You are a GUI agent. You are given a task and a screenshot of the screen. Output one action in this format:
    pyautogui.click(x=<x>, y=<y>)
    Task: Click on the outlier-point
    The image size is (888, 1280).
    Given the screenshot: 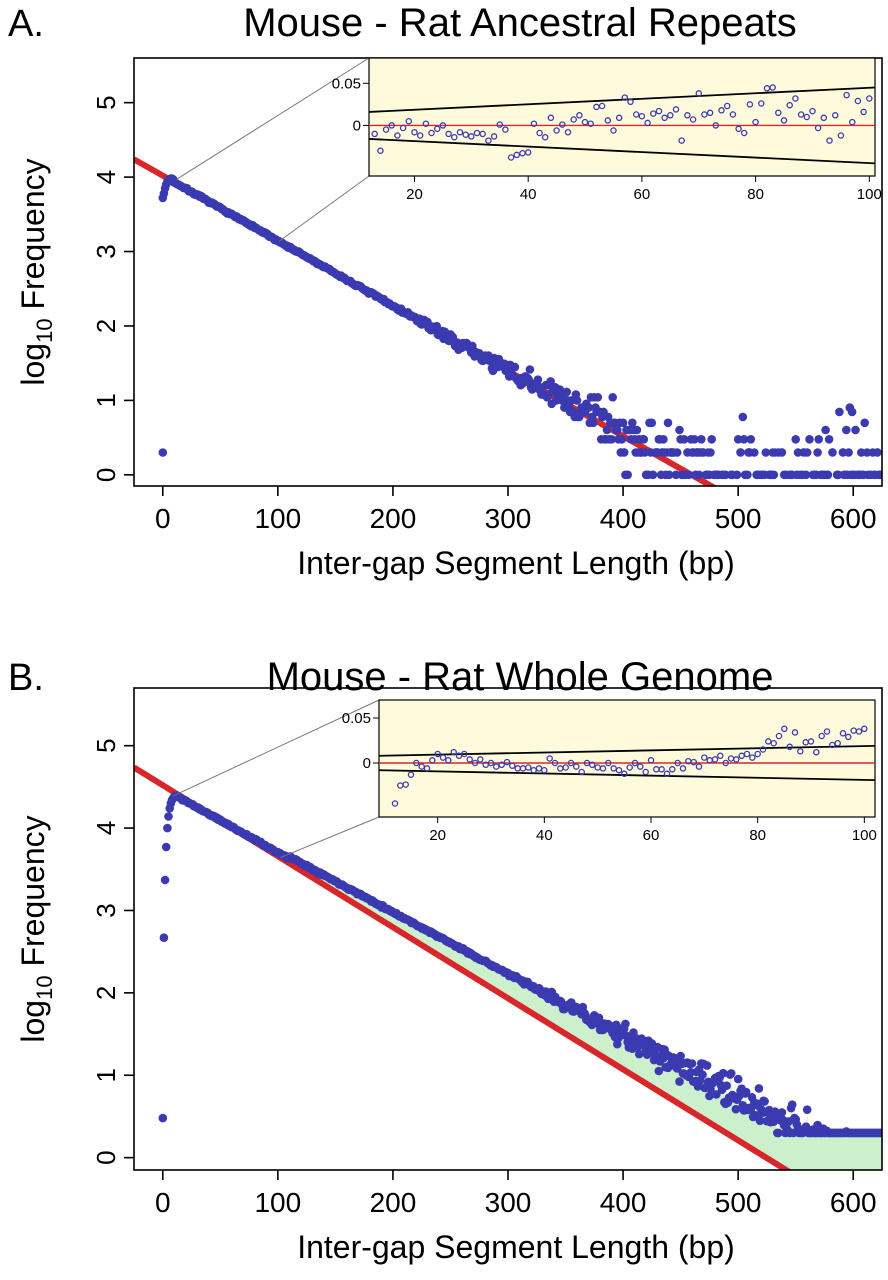 What is the action you would take?
    pyautogui.click(x=163, y=452)
    